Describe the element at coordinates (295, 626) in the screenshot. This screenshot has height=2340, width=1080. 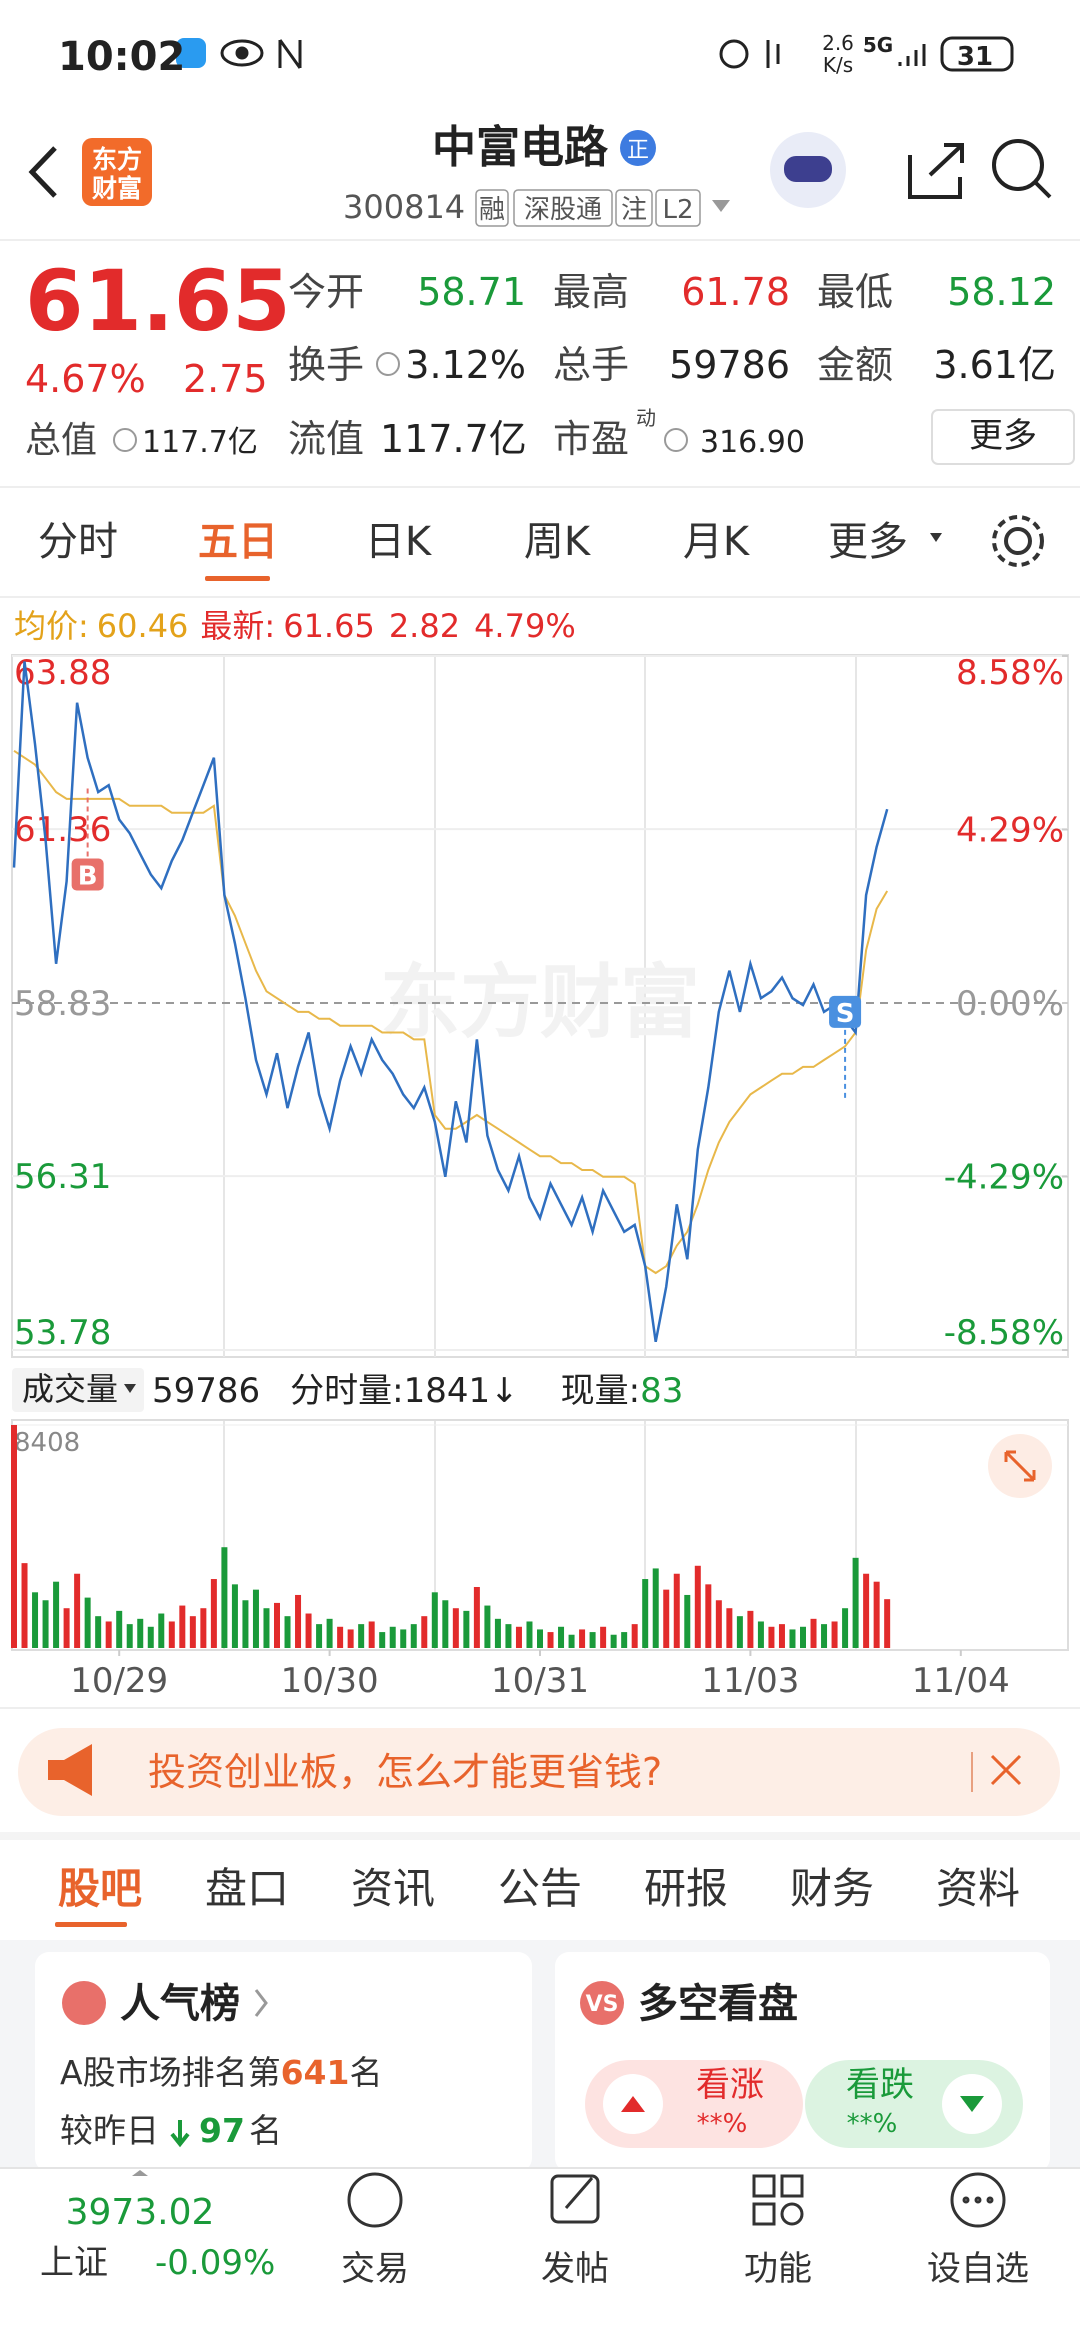
I see `chart-summary: 均价: 60.46 最新: 61.65 2.82 4.79%` at that location.